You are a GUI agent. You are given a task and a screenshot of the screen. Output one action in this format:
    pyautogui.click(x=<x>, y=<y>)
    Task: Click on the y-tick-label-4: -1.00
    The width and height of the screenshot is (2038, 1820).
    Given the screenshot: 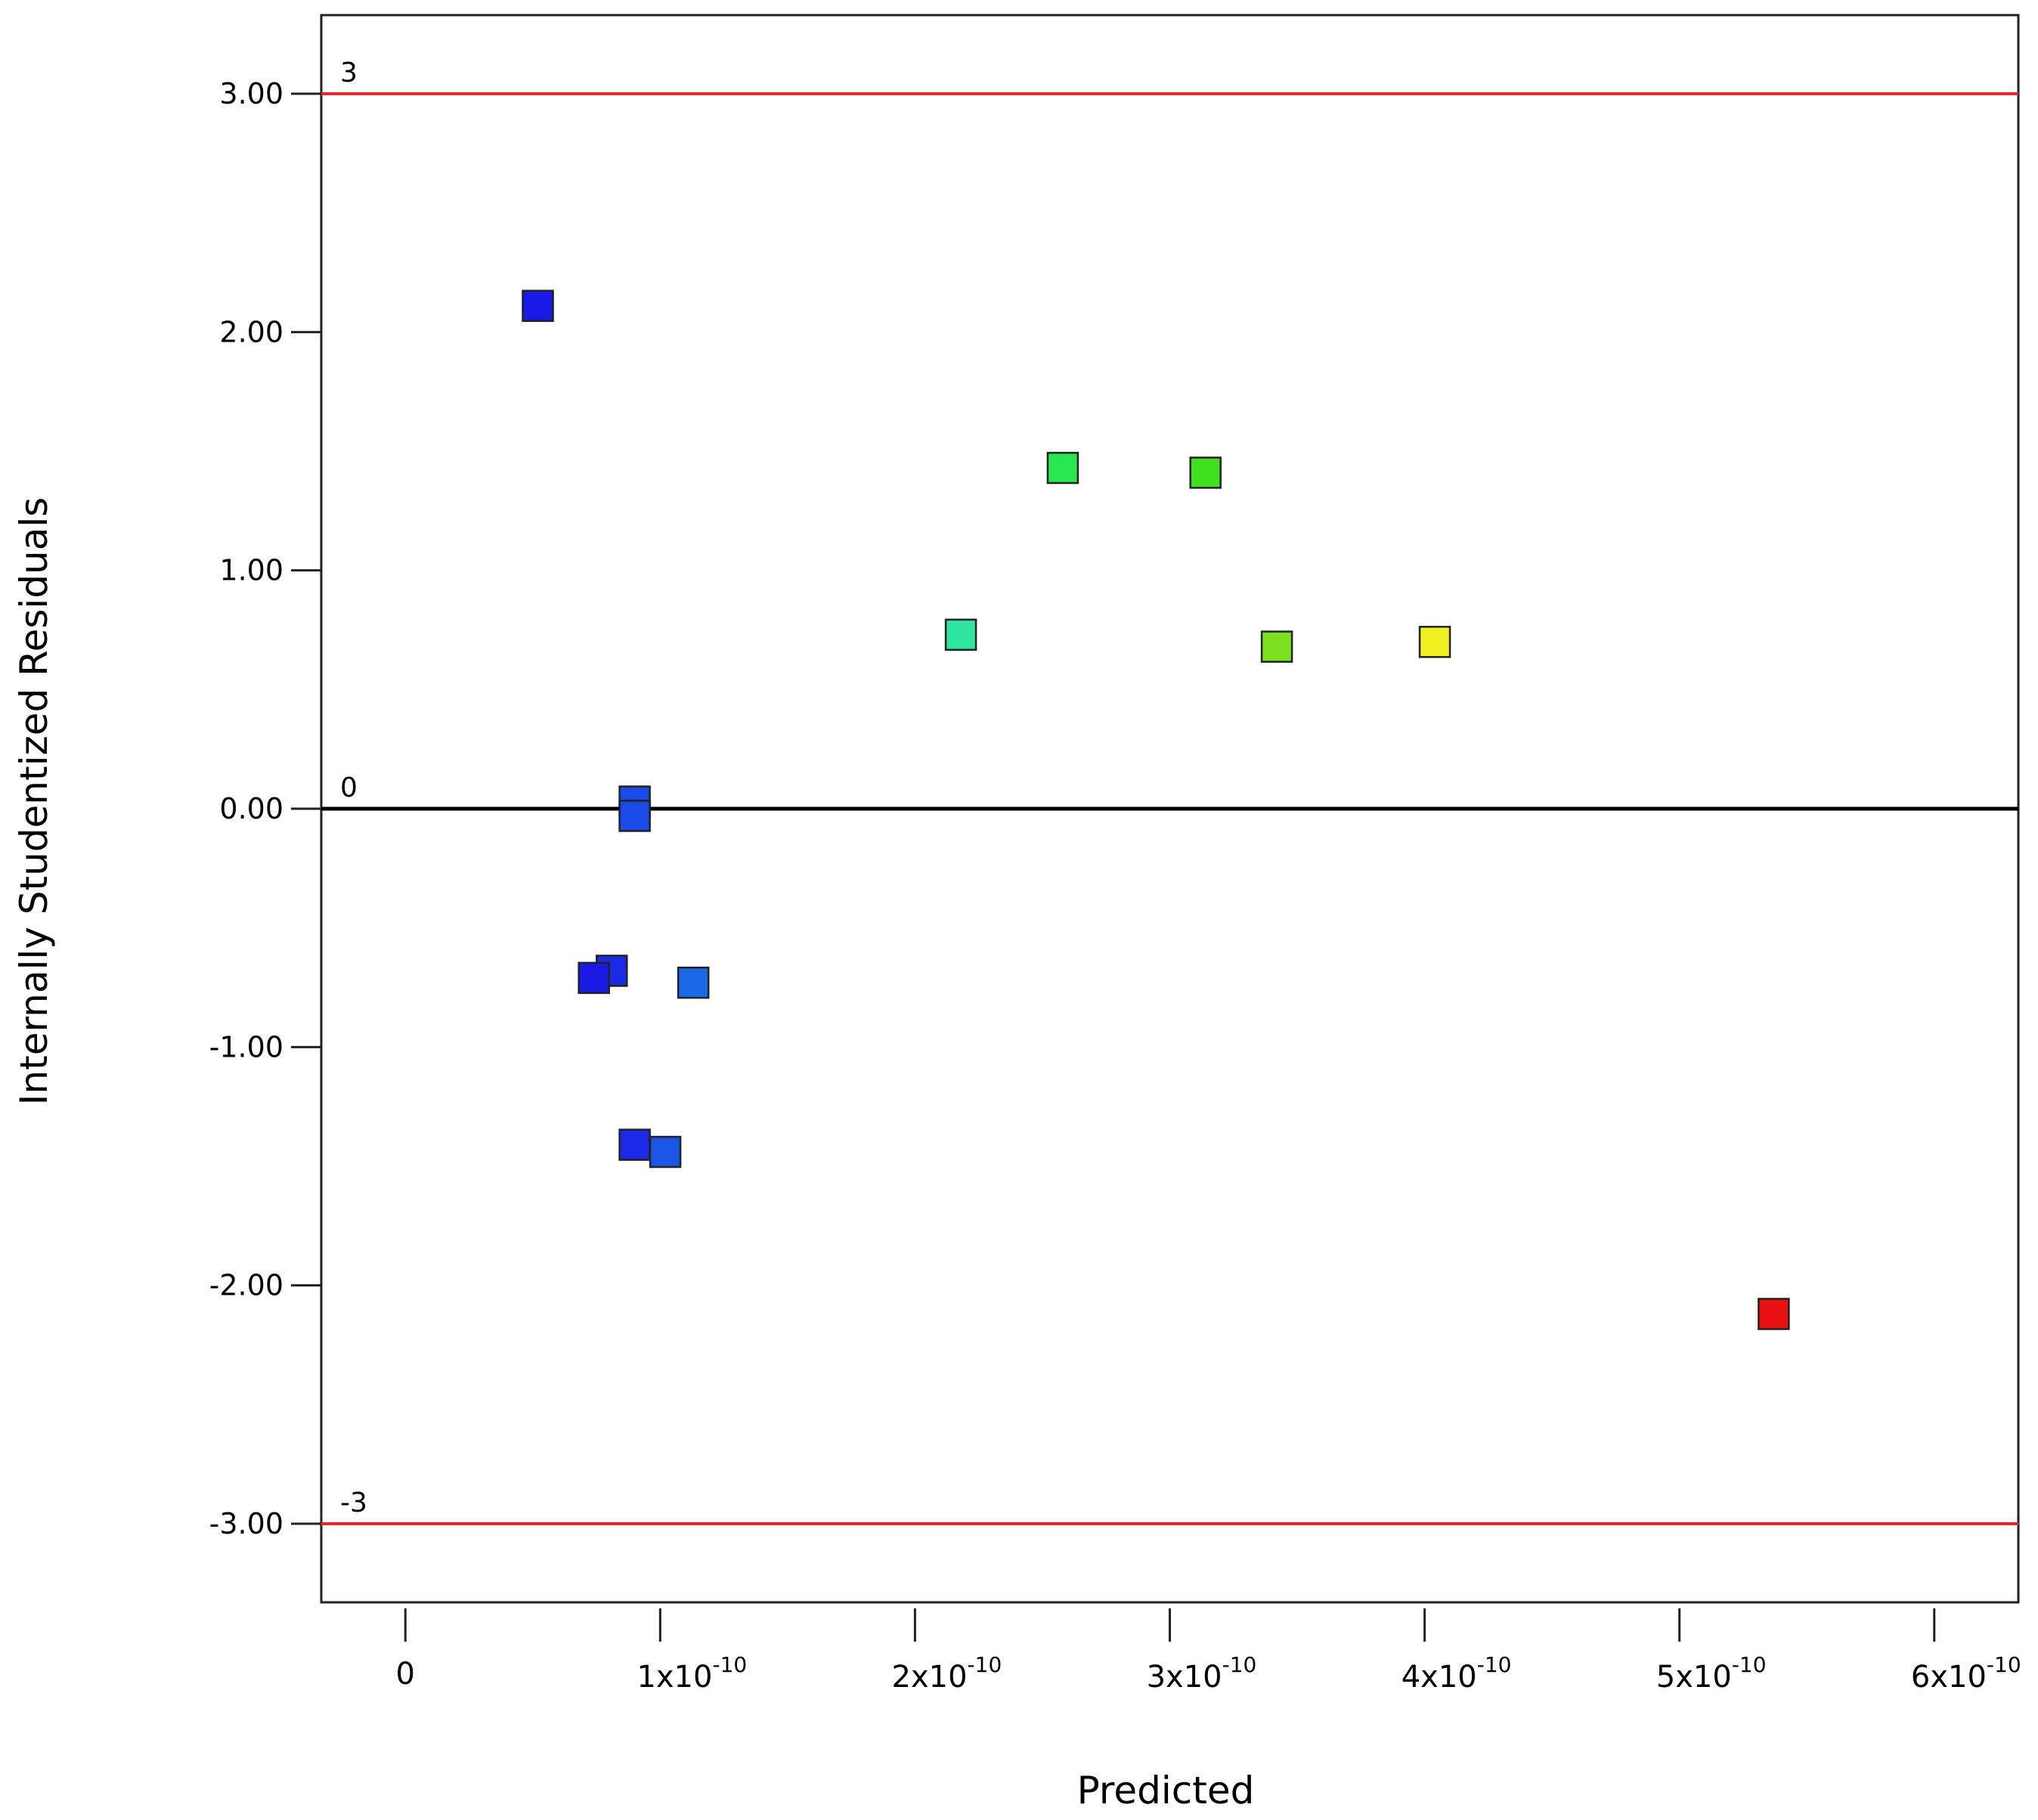 What is the action you would take?
    pyautogui.click(x=246, y=1046)
    